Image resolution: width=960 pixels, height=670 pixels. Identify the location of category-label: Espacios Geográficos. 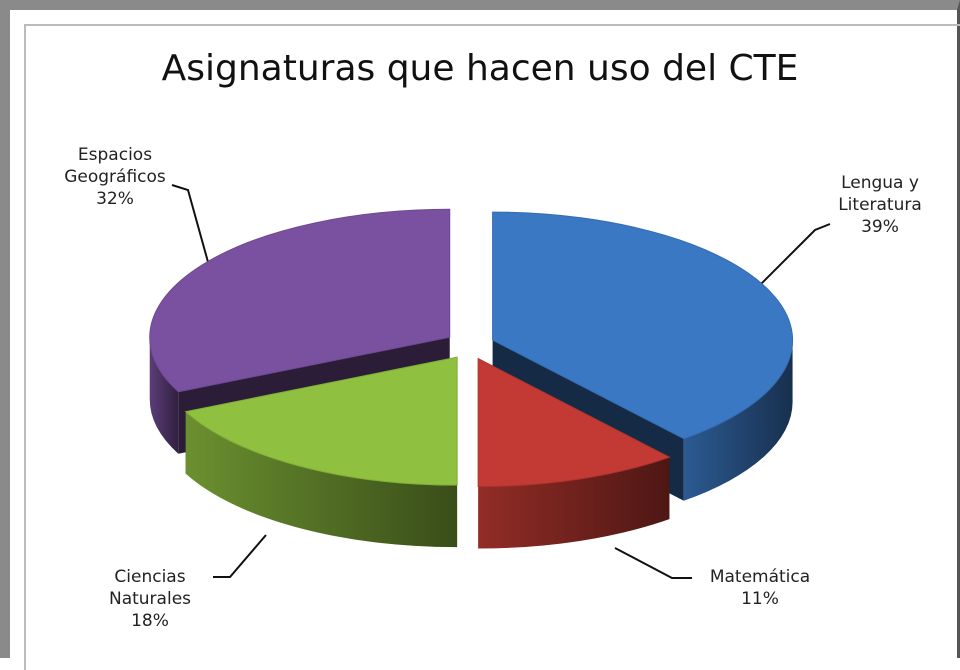
(115, 166).